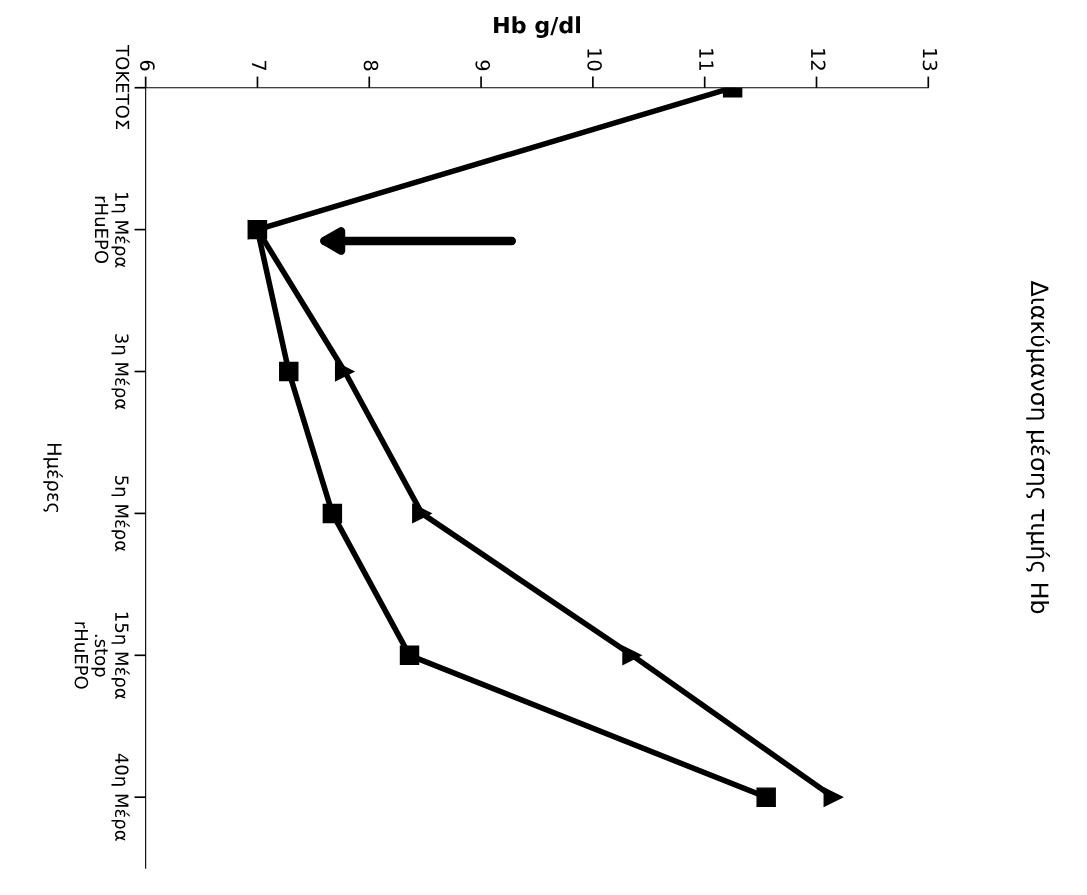 The image size is (1087, 895). Describe the element at coordinates (371, 65) in the screenshot. I see `x-tick-label: 8` at that location.